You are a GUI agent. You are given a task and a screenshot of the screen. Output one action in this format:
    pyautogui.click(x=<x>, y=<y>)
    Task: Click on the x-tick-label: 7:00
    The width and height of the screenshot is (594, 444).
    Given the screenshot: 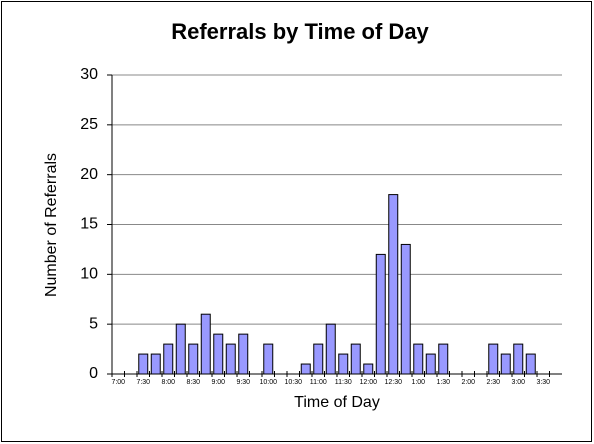 What is the action you would take?
    pyautogui.click(x=118, y=382)
    